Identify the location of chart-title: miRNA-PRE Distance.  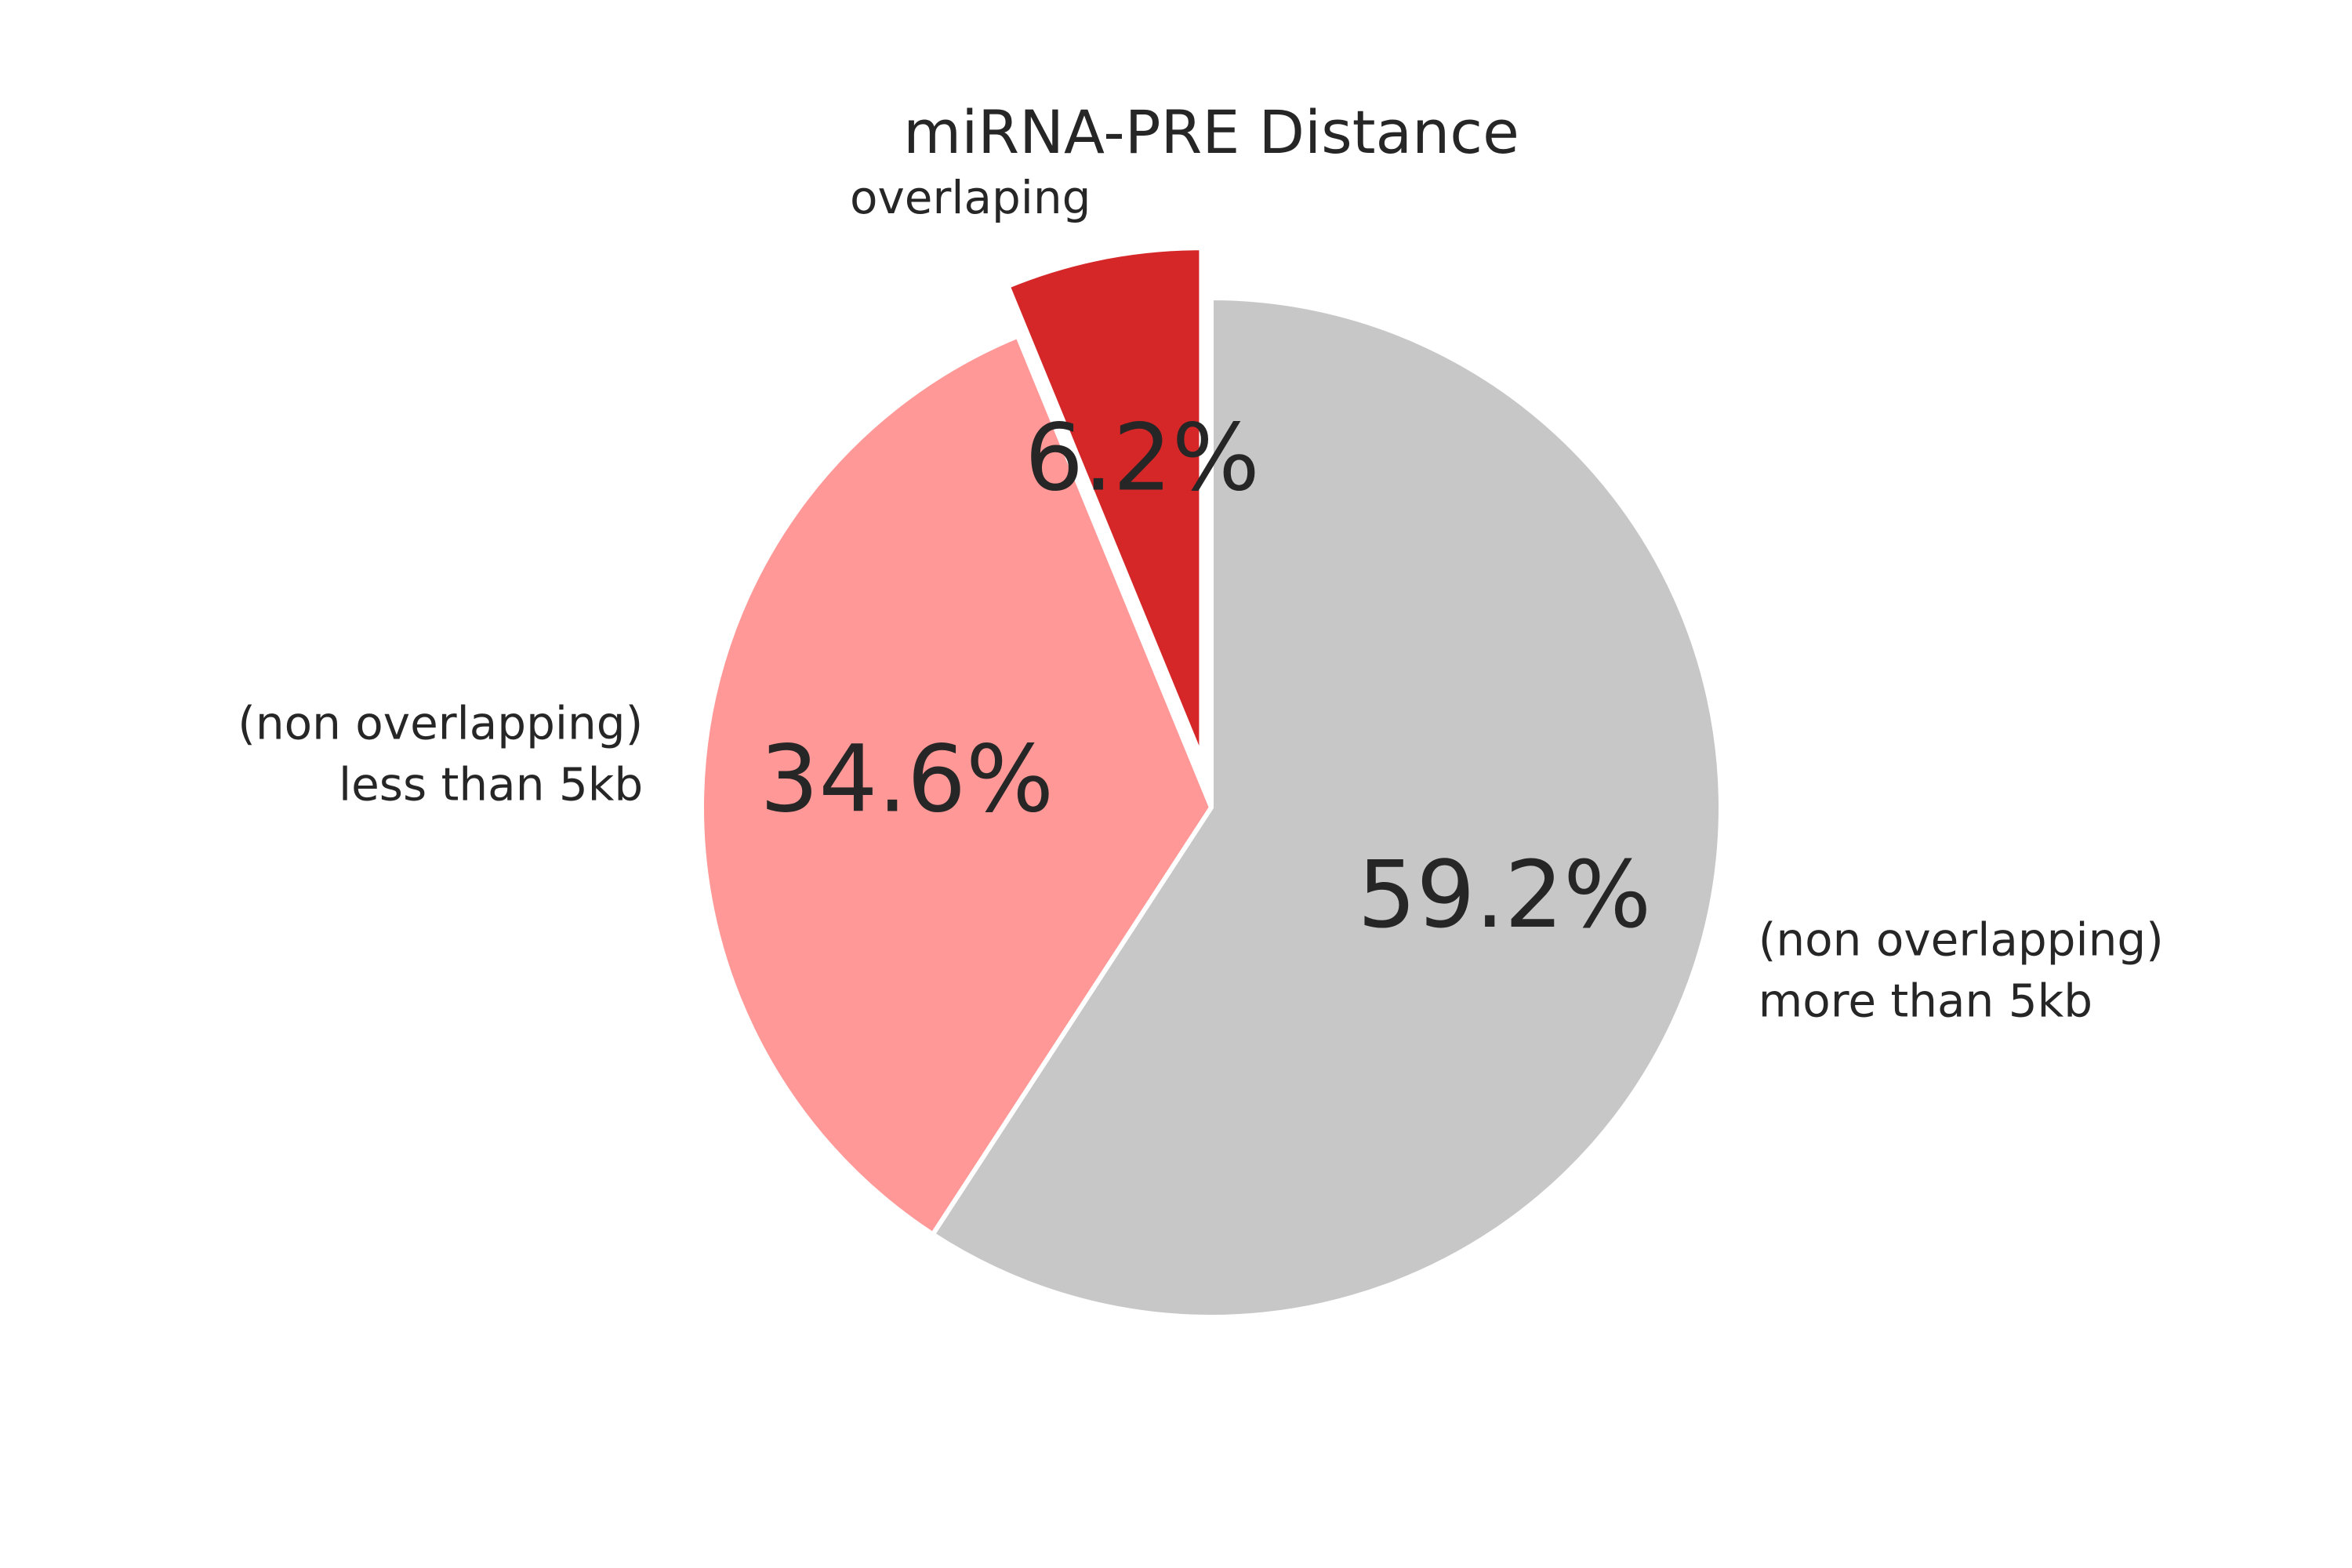
(1211, 132).